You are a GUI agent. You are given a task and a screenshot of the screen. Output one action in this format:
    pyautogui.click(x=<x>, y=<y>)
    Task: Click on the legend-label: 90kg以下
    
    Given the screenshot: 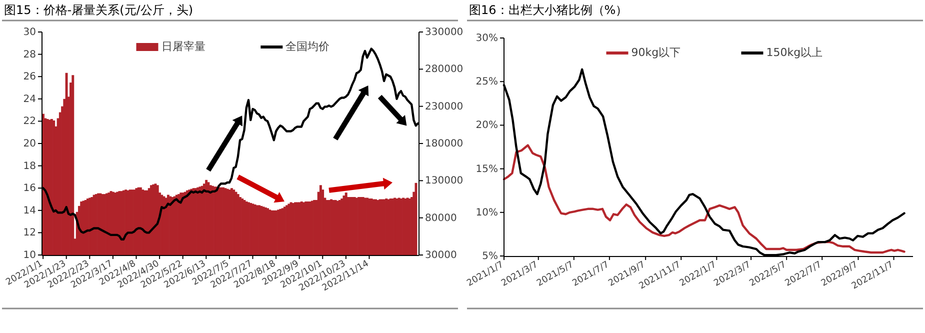 What is the action you would take?
    pyautogui.click(x=656, y=53)
    